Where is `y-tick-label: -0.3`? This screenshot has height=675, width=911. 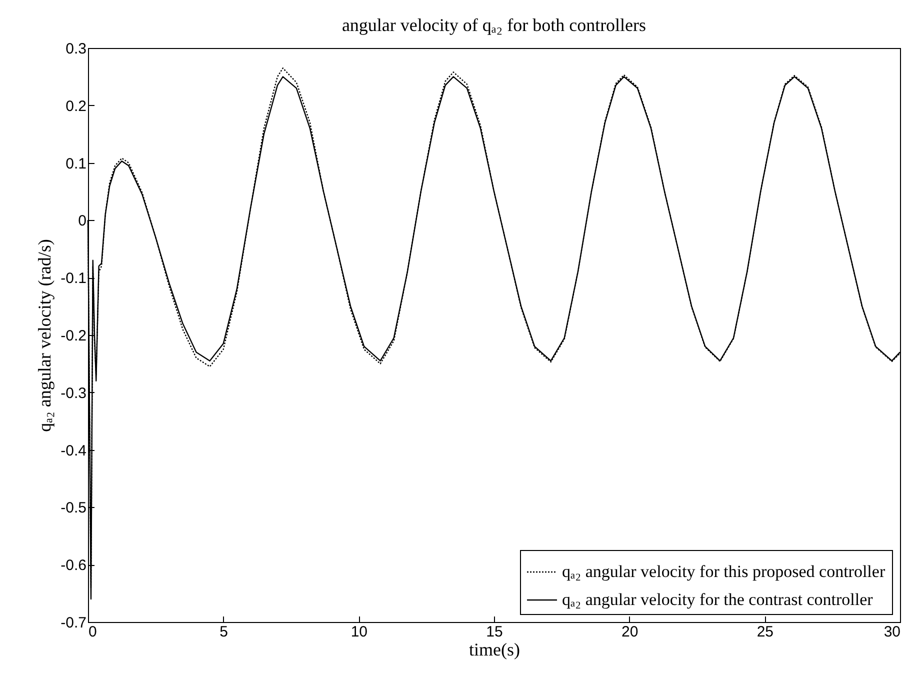
y-tick-label: -0.3 is located at coordinates (73, 393).